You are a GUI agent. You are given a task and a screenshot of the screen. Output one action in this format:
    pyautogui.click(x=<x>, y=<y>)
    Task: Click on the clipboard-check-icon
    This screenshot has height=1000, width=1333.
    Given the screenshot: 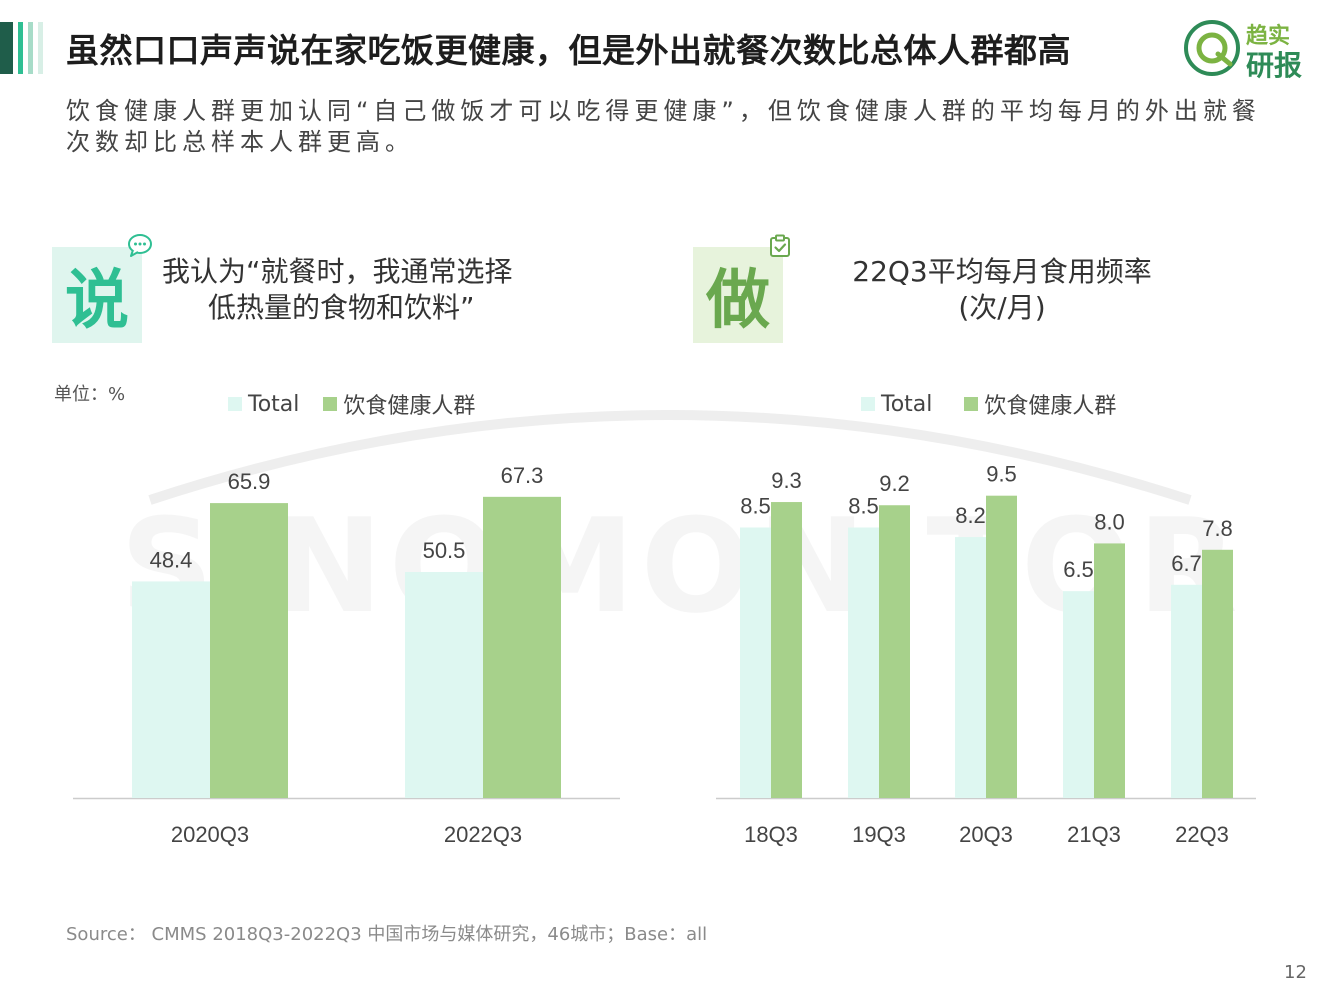 What is the action you would take?
    pyautogui.click(x=780, y=245)
    